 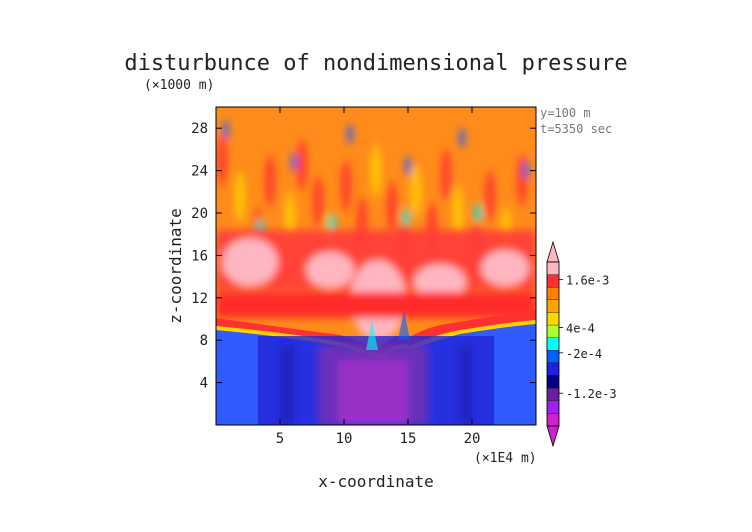 What do you see at coordinates (472, 439) in the screenshot?
I see `x-tick-label: 20` at bounding box center [472, 439].